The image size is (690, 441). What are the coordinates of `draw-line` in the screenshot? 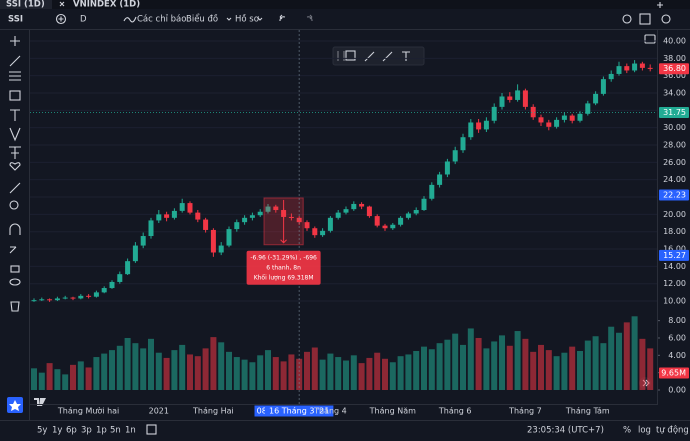 It's located at (387, 56).